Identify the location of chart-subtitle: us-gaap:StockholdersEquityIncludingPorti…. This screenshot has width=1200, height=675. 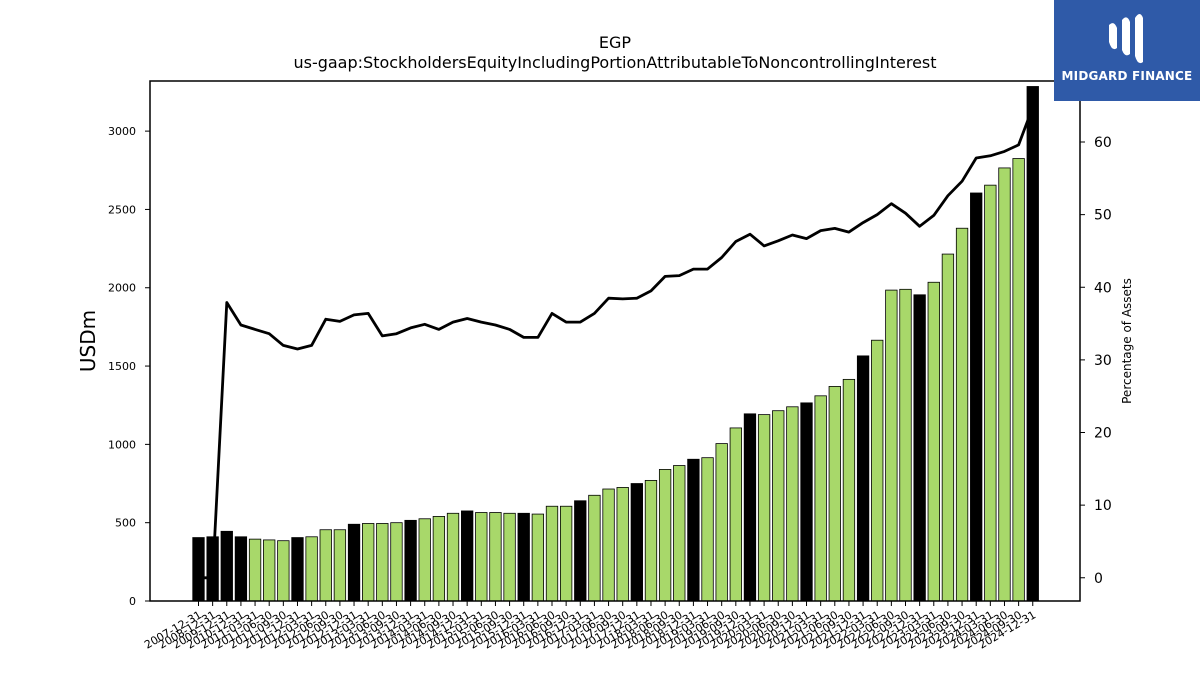
(614, 62).